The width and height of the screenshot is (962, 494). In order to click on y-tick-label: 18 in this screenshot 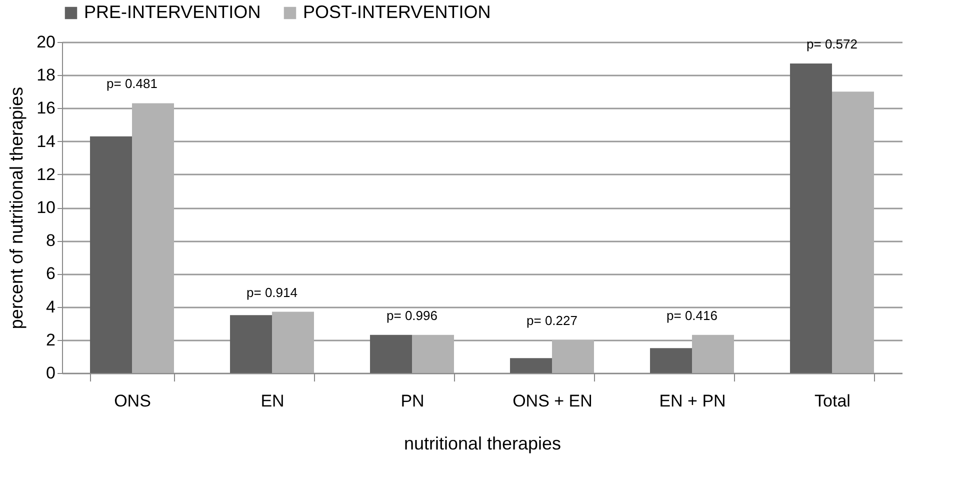, I will do `click(46, 75)`.